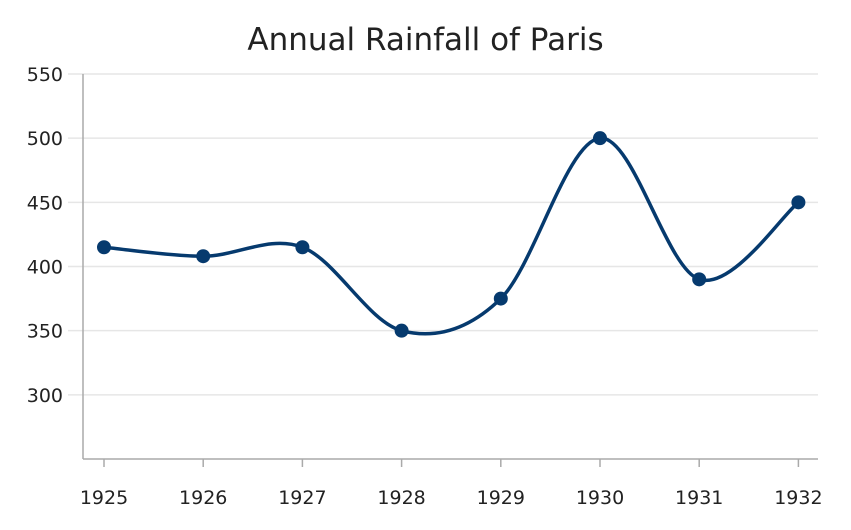 This screenshot has height=530, width=851. Describe the element at coordinates (302, 498) in the screenshot. I see `x-tick-label: 1927` at that location.